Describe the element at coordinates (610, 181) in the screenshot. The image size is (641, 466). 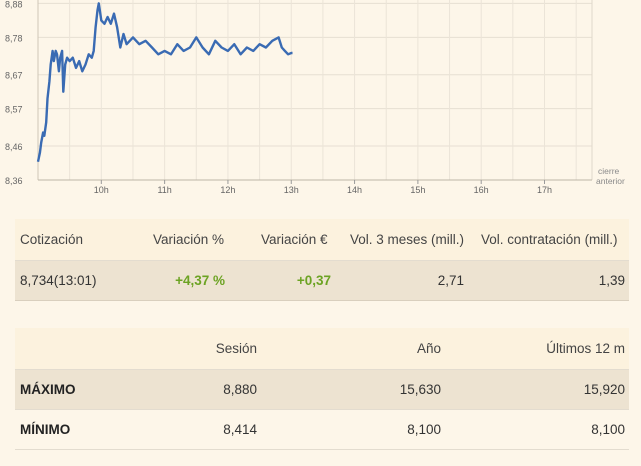
I see `end-label-line2: anterior` at that location.